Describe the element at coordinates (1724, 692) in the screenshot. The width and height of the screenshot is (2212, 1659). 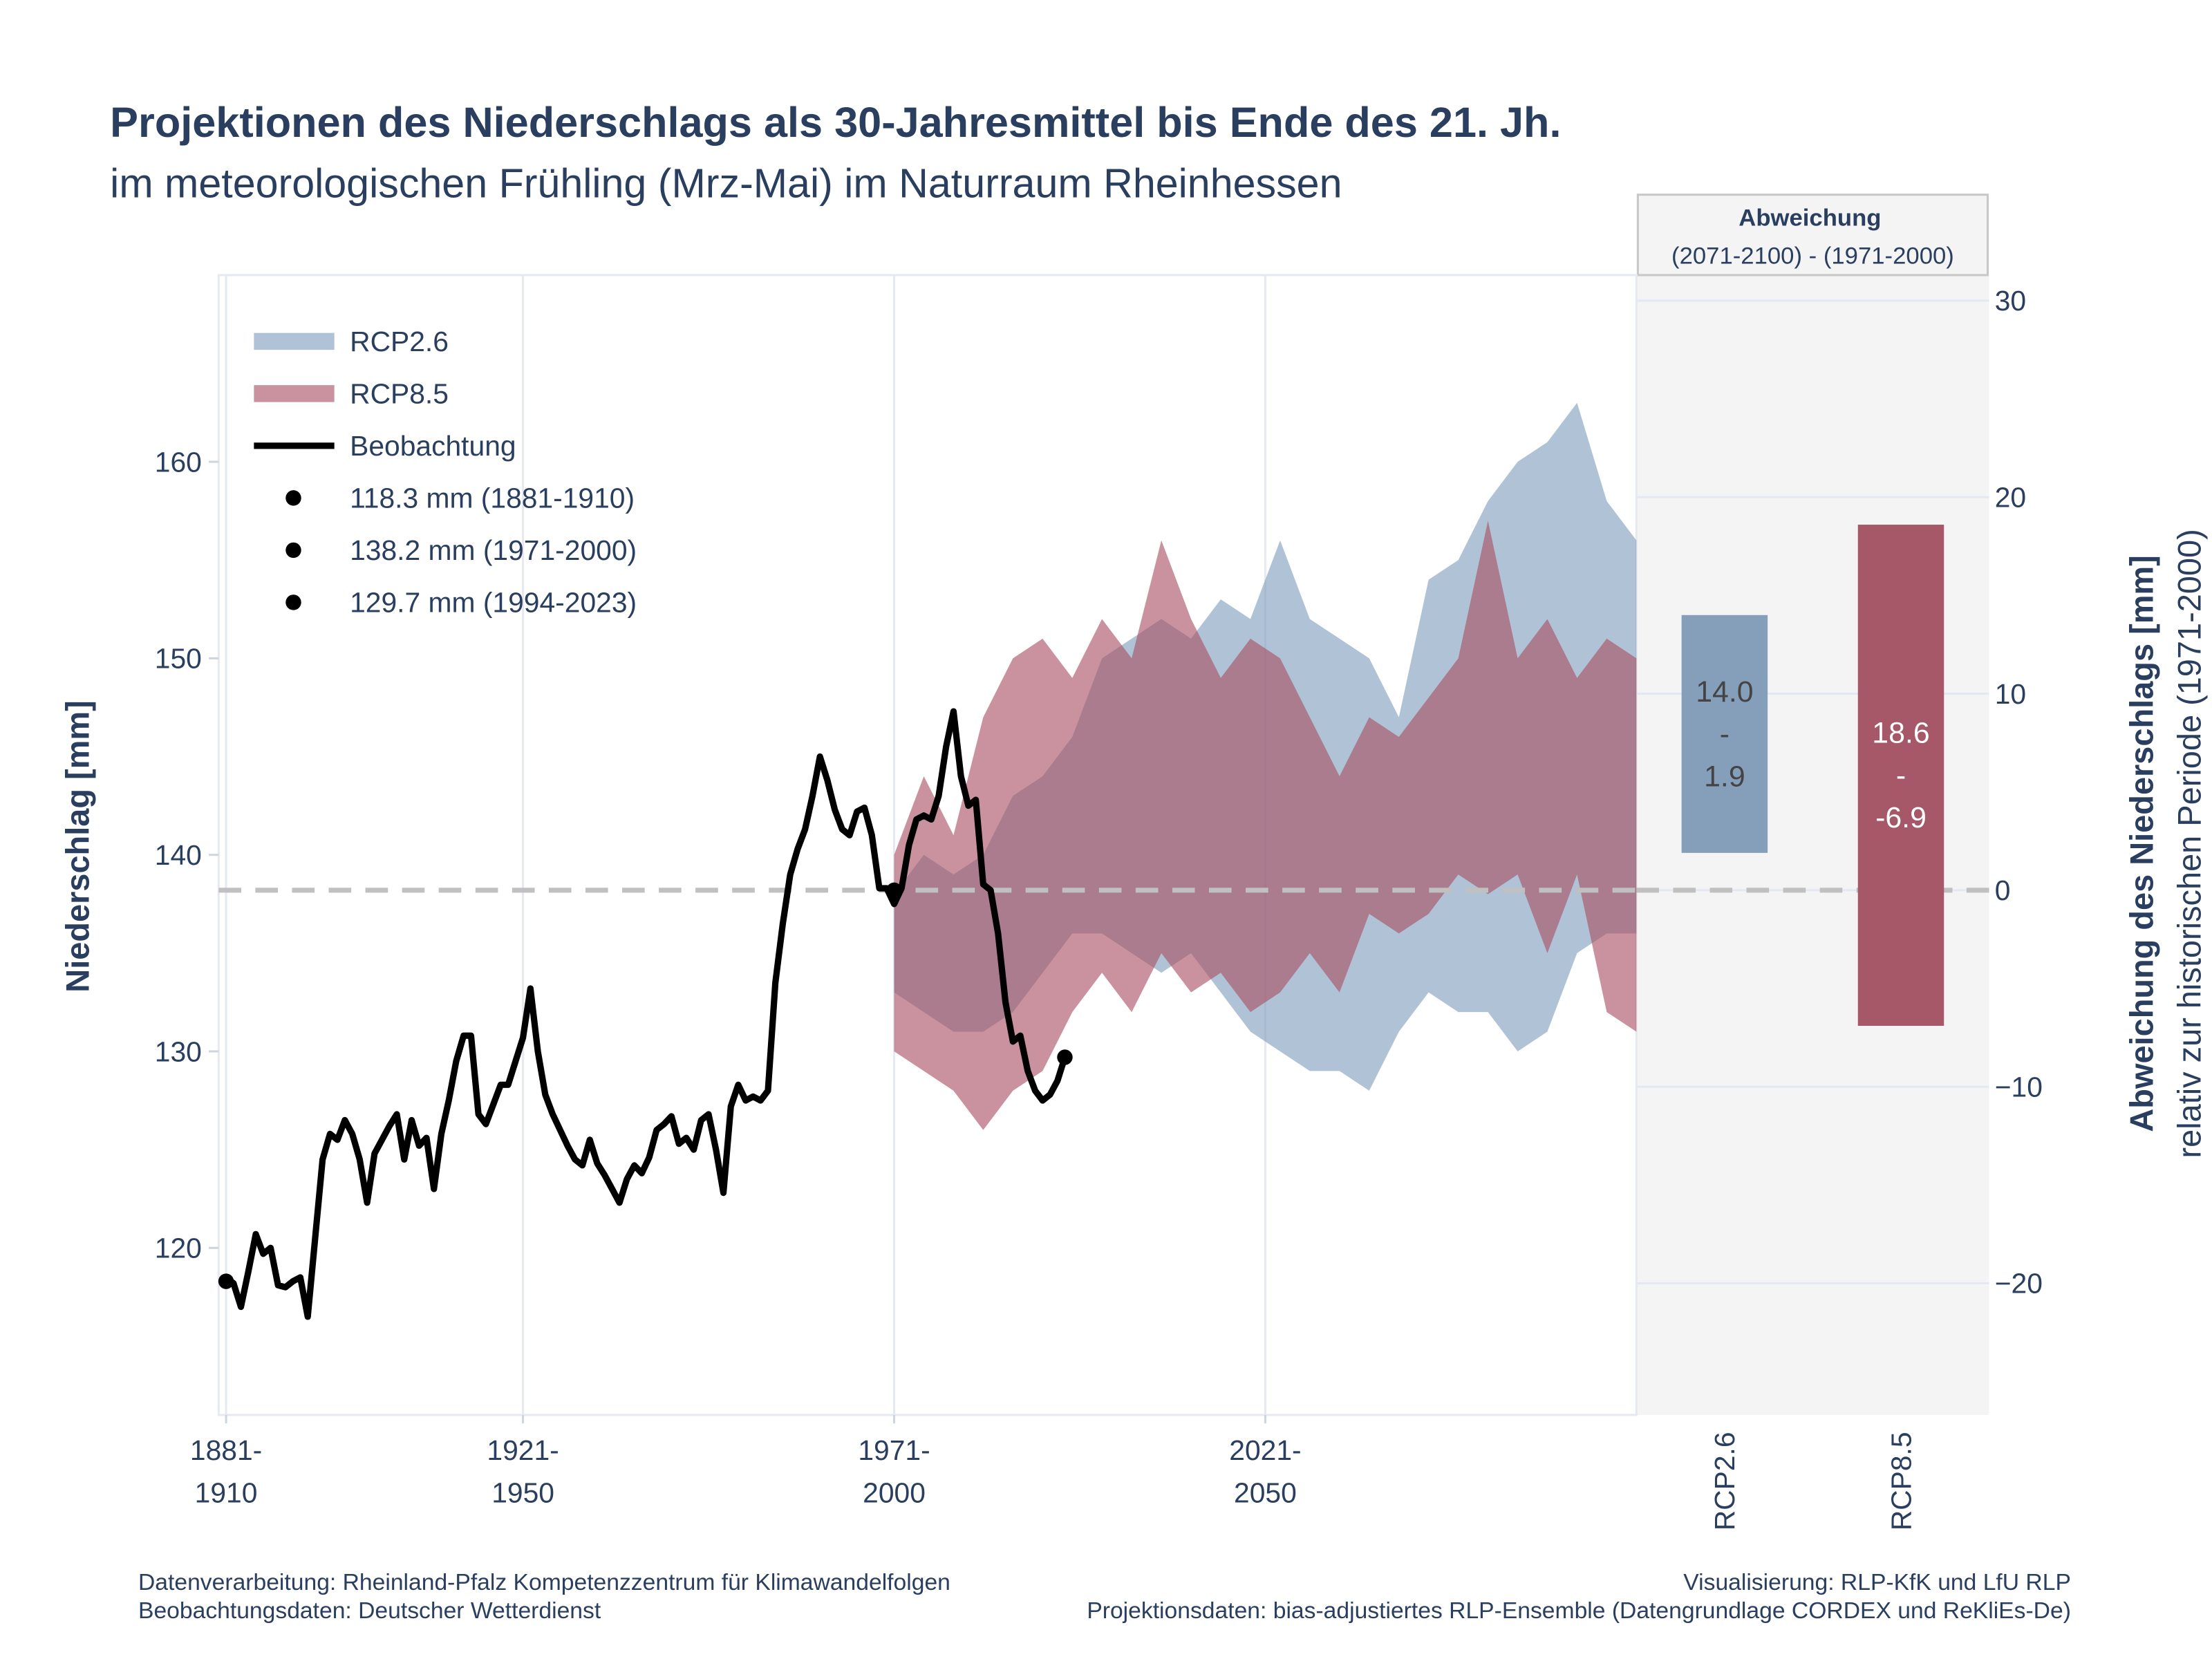
I see `bar-label: 14.0` at that location.